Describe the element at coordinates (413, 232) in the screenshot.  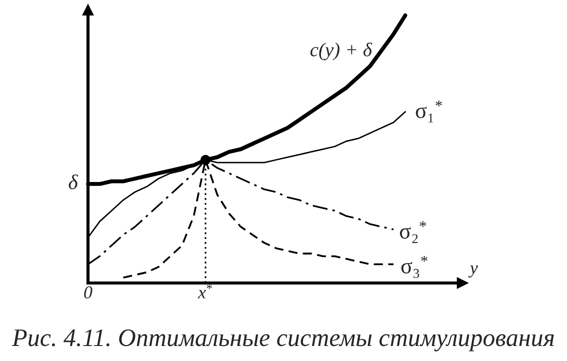
I see `series-label: σ₂$^{*}$` at that location.